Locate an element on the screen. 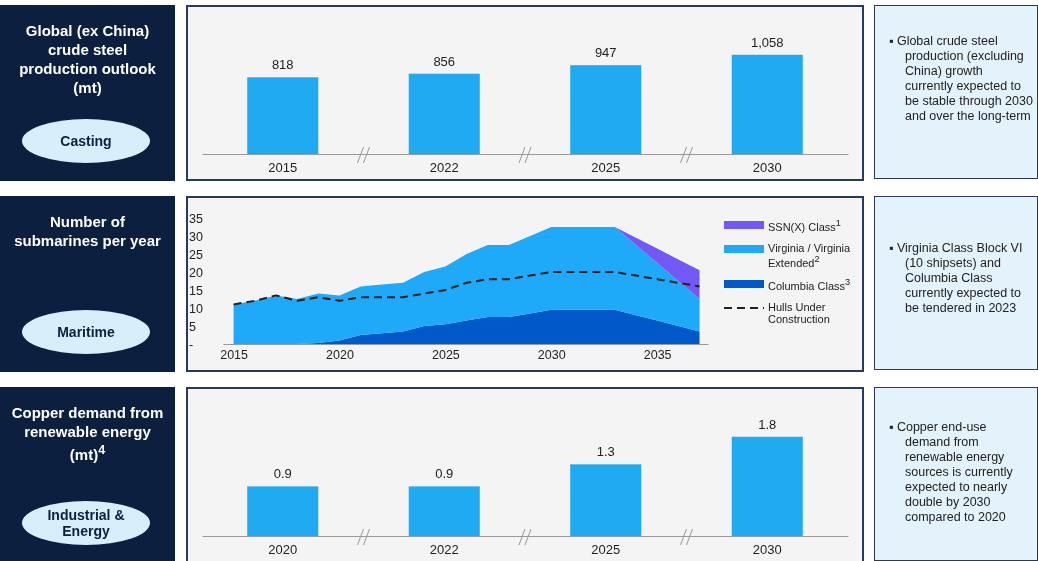 The height and width of the screenshot is (561, 1038). y-tick-label: 35 is located at coordinates (196, 218).